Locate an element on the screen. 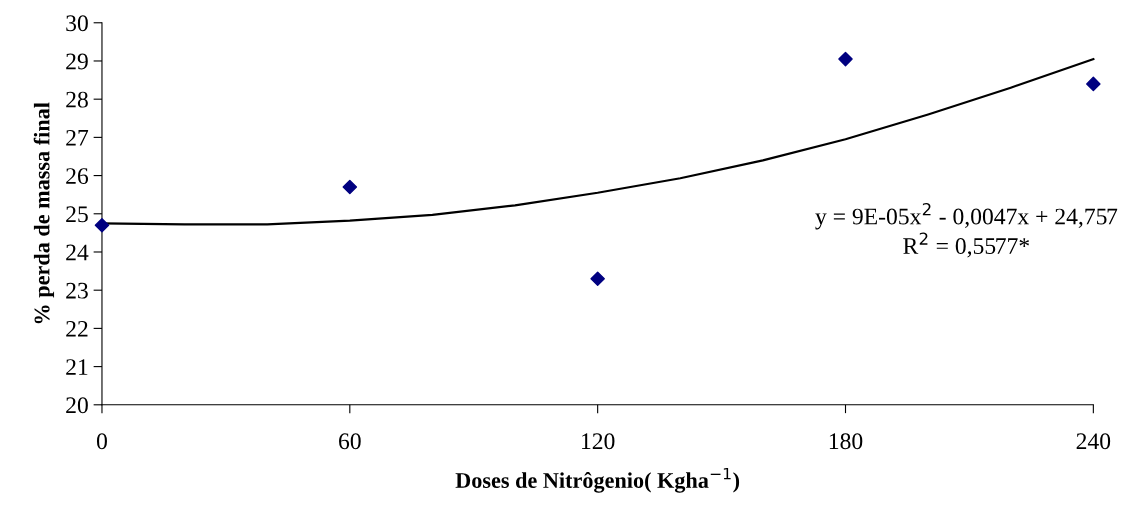 Image resolution: width=1133 pixels, height=506 pixels. y-tick-label: 28 is located at coordinates (77, 99).